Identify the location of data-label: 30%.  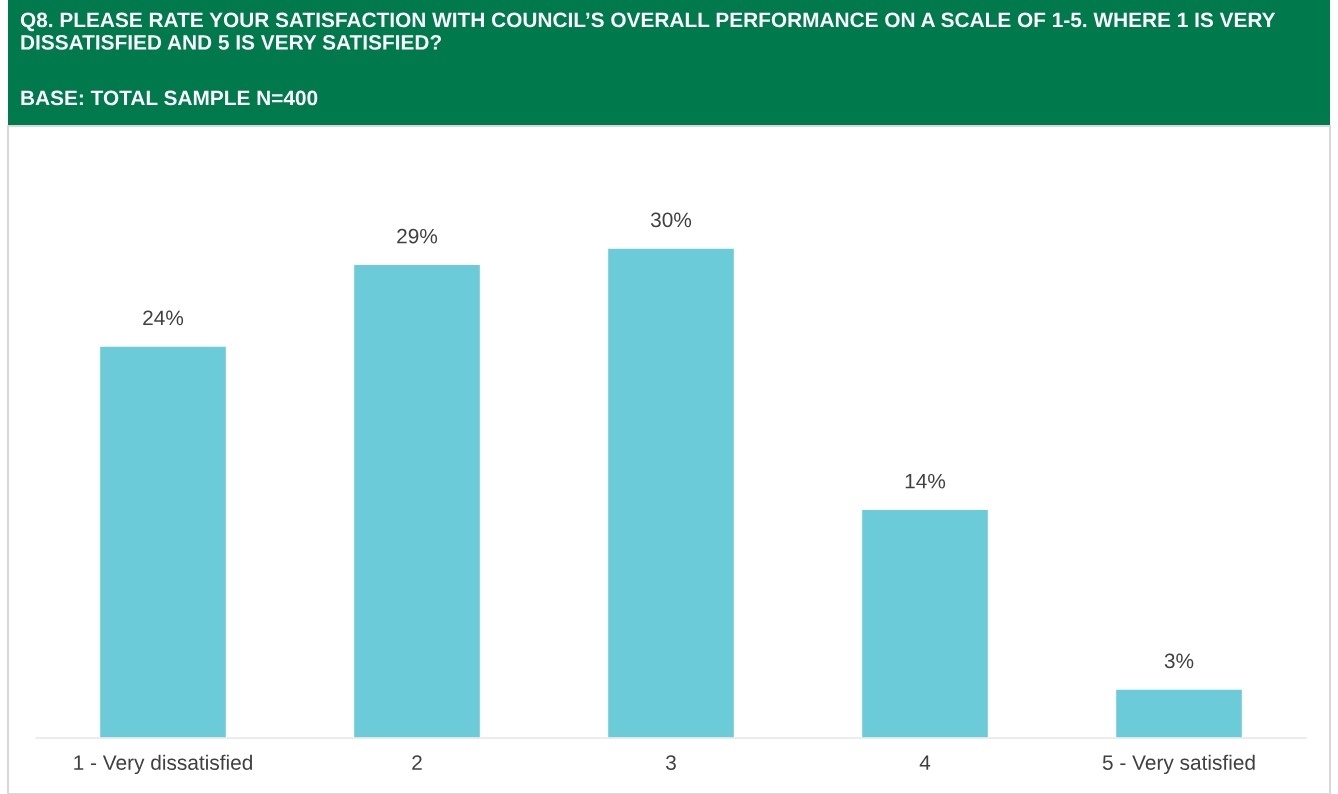
(671, 220).